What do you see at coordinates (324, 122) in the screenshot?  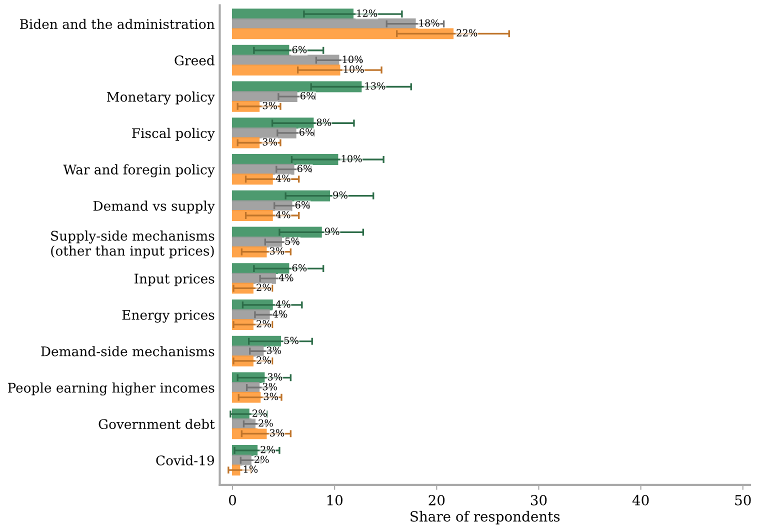 I see `data-label: 8%` at bounding box center [324, 122].